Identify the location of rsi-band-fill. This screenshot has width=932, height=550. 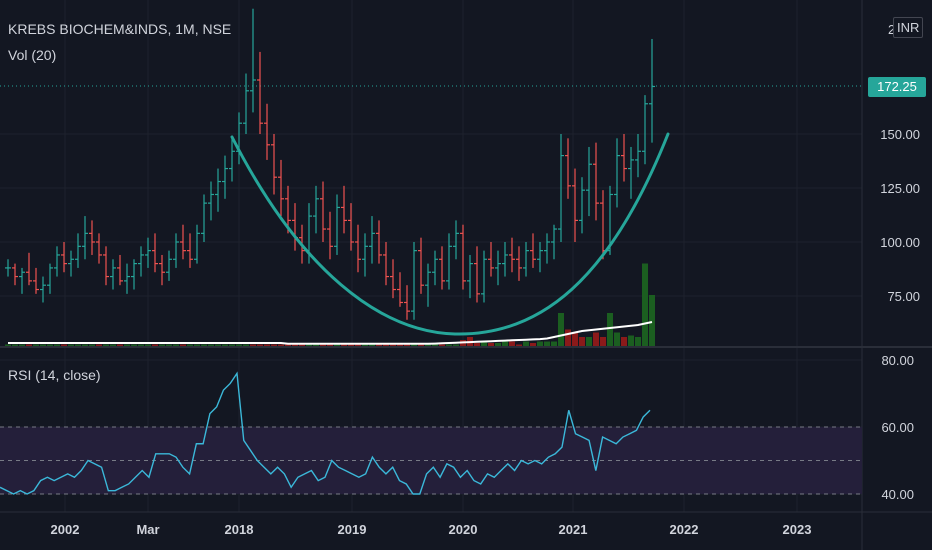
(431, 460).